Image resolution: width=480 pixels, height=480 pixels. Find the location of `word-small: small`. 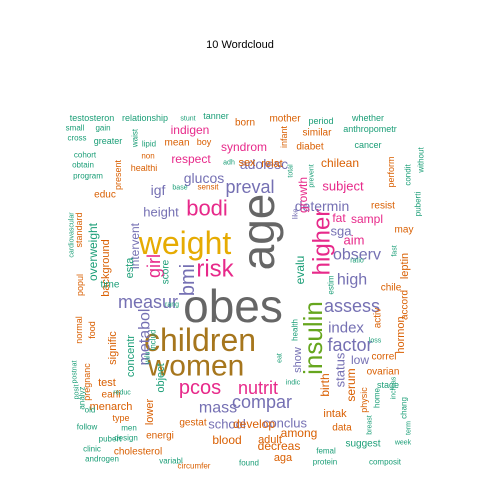

word-small: small is located at coordinates (75, 128).